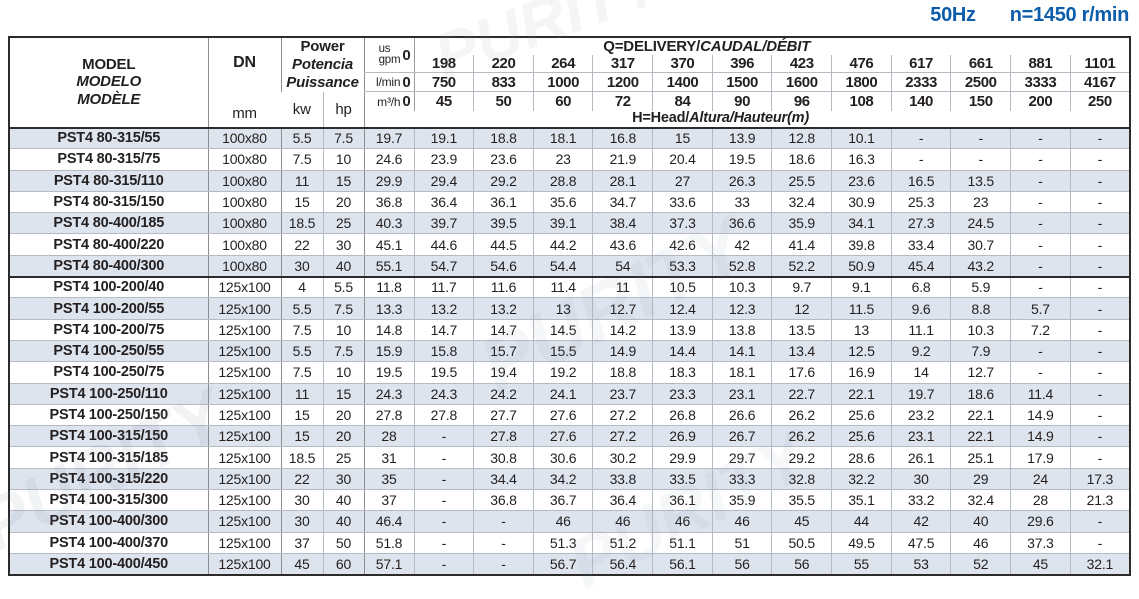 Image resolution: width=1139 pixels, height=599 pixels. What do you see at coordinates (920, 308) in the screenshot?
I see `head-value-cell: 9.6` at bounding box center [920, 308].